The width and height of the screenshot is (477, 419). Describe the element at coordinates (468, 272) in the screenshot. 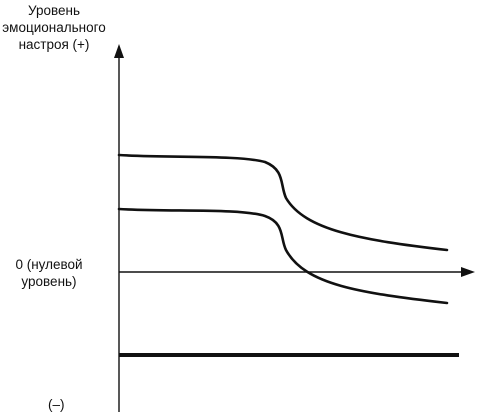

I see `x-axis-arrowhead` at that location.